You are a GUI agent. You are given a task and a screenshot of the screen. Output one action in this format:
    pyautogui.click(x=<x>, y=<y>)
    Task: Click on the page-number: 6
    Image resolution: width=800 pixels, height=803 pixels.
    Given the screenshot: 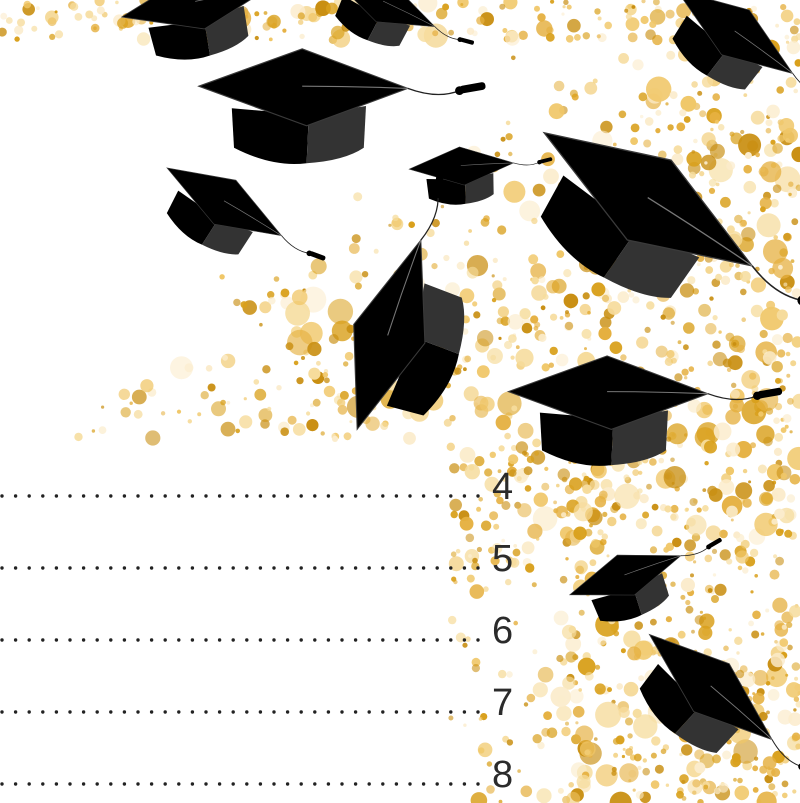 What is the action you would take?
    pyautogui.click(x=503, y=631)
    